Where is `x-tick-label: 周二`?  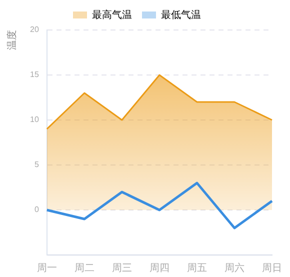
x-tick-label: 周二 is located at coordinates (84, 268).